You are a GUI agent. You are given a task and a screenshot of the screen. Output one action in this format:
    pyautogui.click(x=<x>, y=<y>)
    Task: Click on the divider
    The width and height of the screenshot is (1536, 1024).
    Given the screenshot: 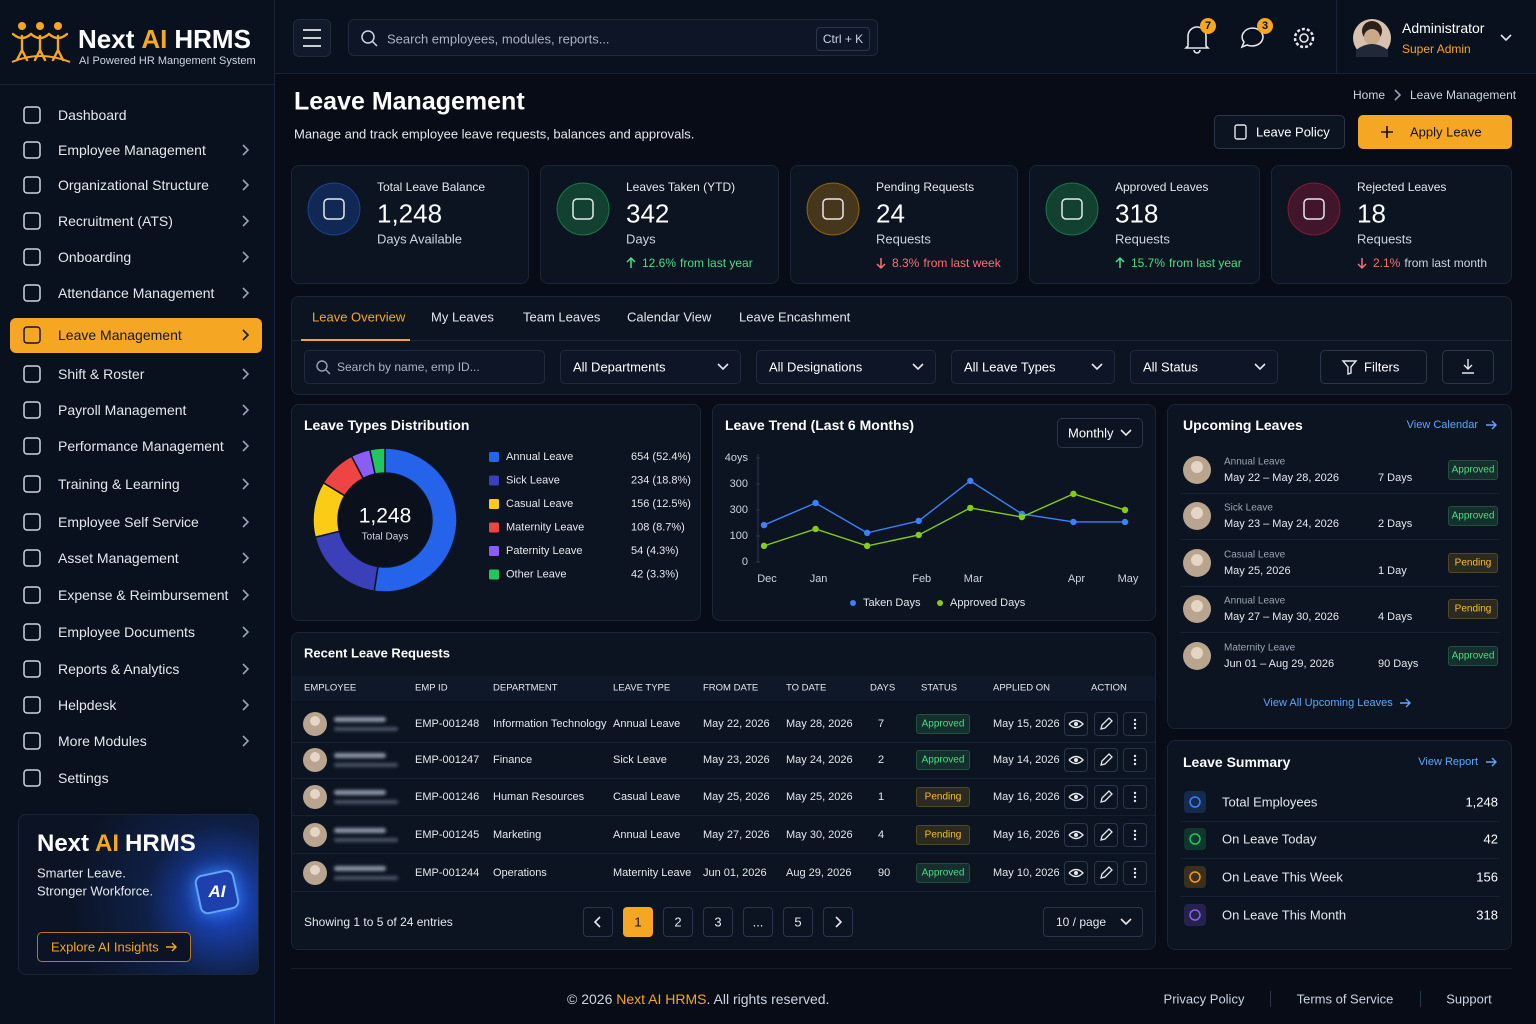 What is the action you would take?
    pyautogui.click(x=137, y=84)
    